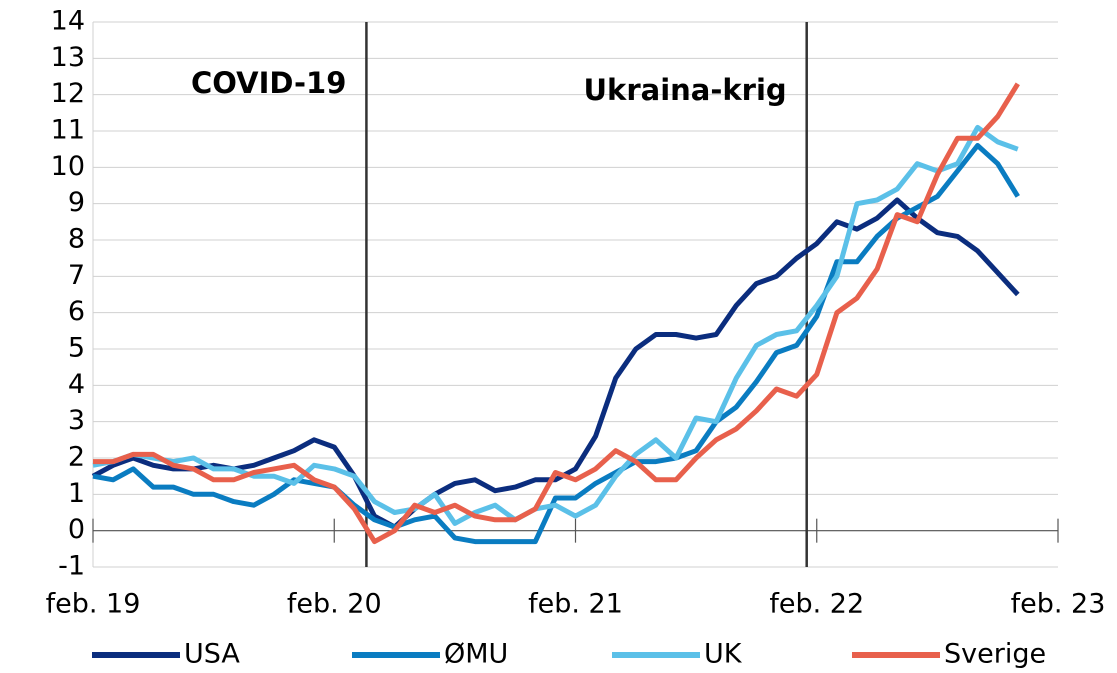  Describe the element at coordinates (476, 654) in the screenshot. I see `legend-label: ØMU` at that location.